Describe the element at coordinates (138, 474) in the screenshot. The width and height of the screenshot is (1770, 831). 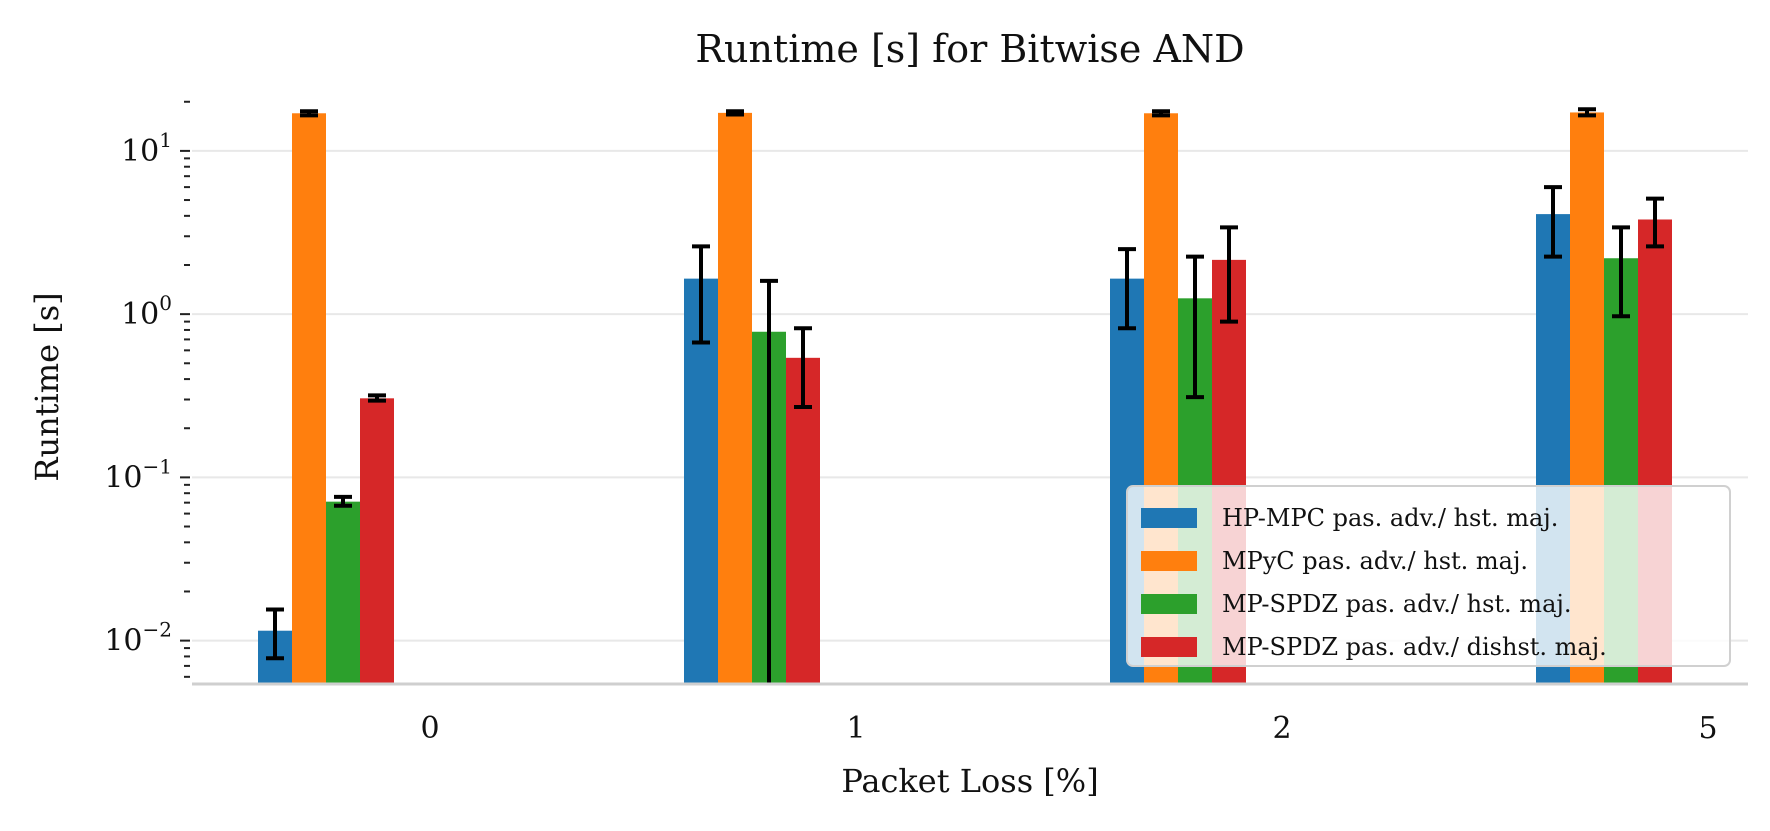
I see `y-tick-label: 10⁻¹` at that location.